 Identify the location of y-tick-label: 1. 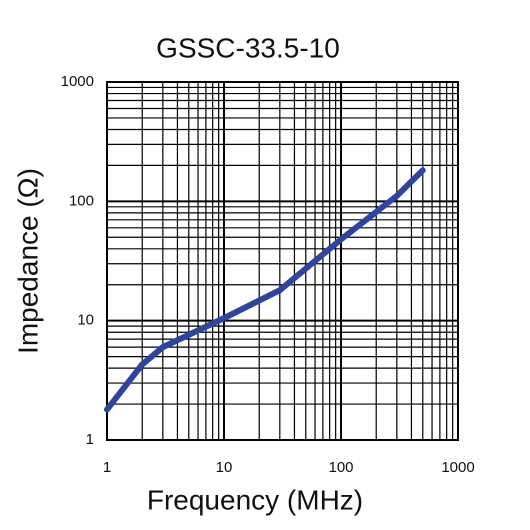
(90, 439).